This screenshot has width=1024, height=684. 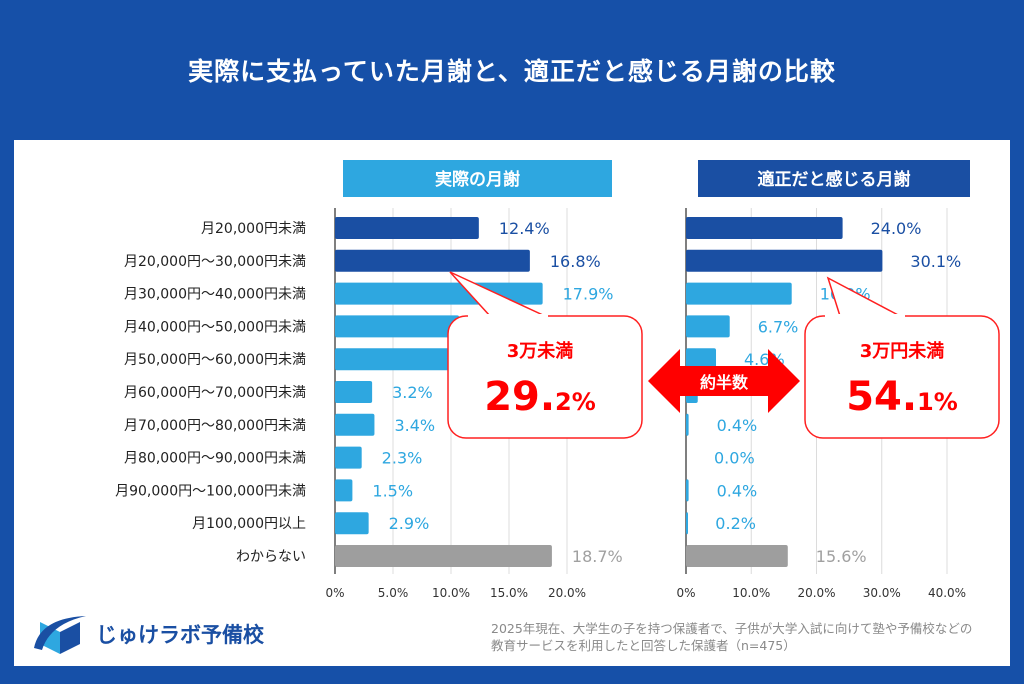 I want to click on double-arrow-icon, so click(x=724, y=381).